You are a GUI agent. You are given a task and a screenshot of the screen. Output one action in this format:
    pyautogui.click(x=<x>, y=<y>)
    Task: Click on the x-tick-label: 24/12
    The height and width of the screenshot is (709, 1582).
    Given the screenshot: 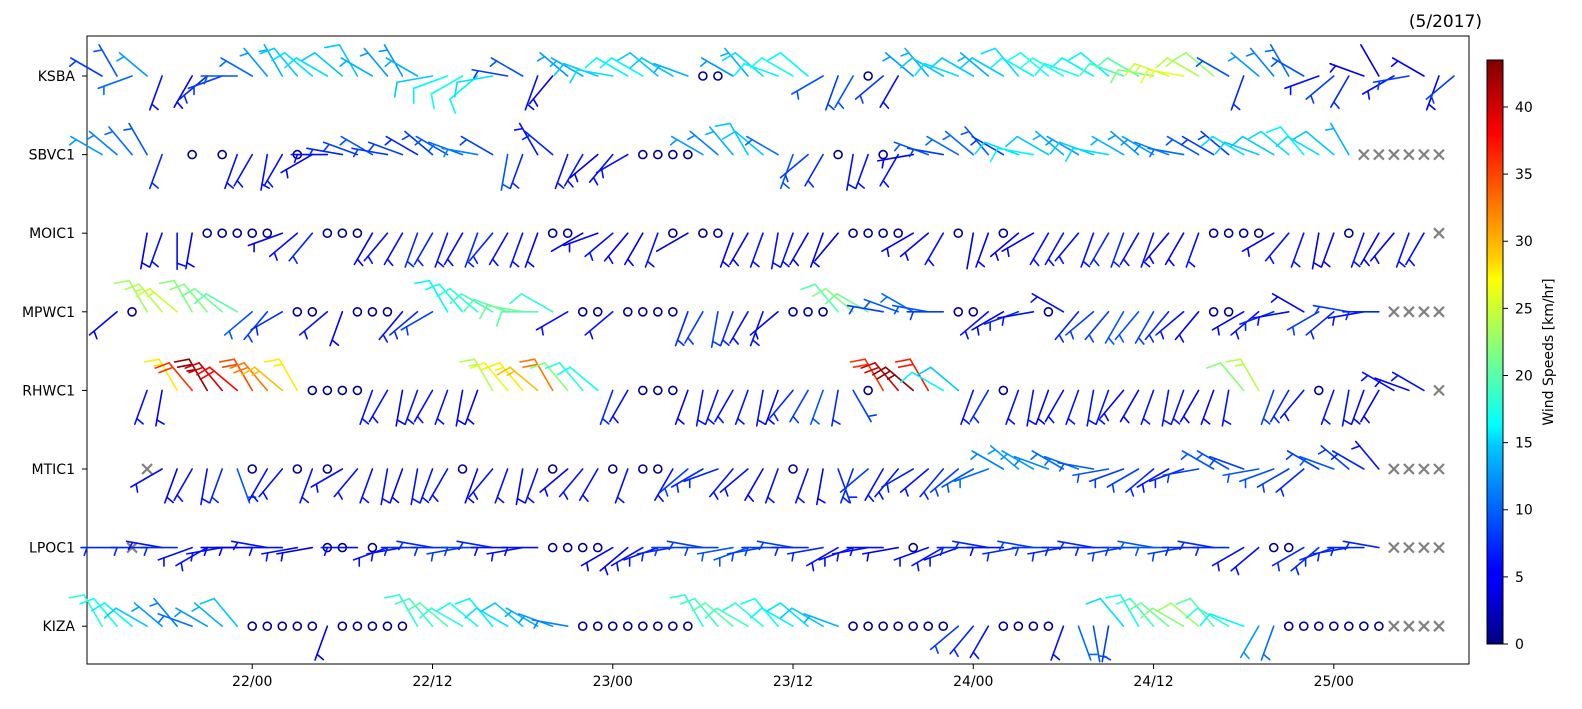 What is the action you would take?
    pyautogui.click(x=1153, y=682)
    